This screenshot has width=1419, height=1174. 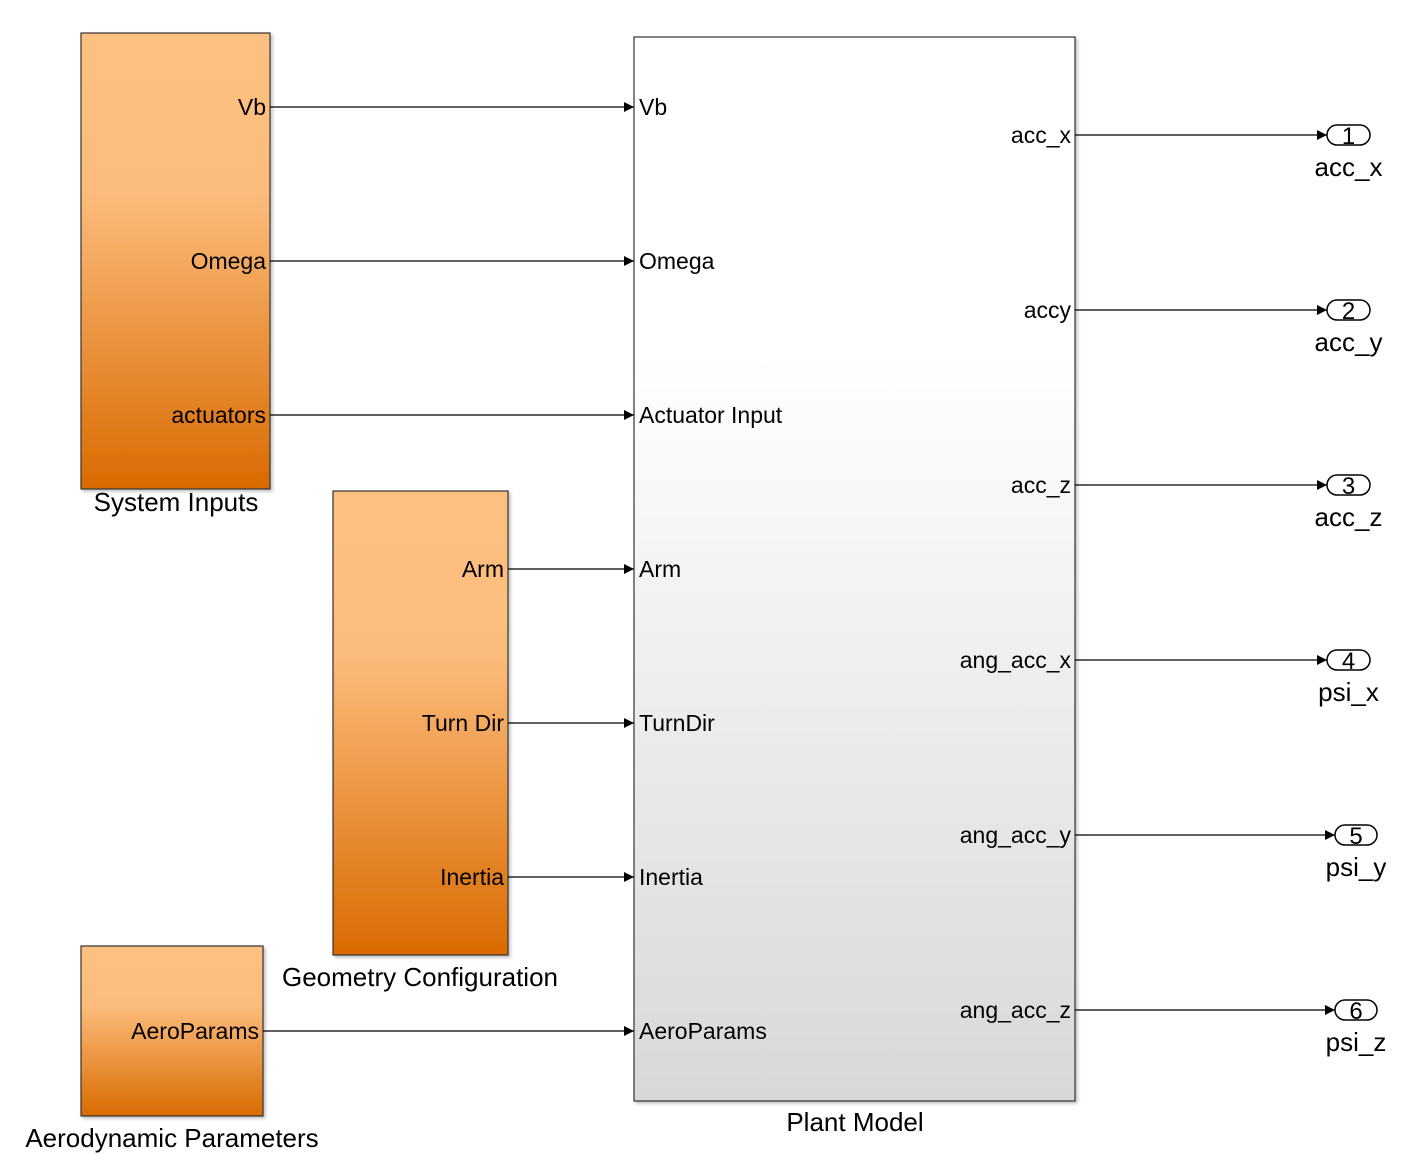 I want to click on output-port-label: Inertia, so click(x=472, y=877).